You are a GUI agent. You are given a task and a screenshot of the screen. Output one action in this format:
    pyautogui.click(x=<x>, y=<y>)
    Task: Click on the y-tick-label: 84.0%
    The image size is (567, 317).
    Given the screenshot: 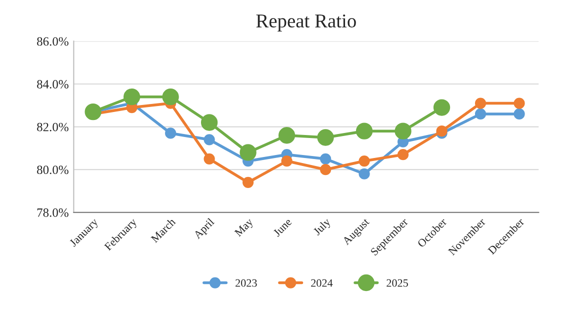 What is the action you would take?
    pyautogui.click(x=52, y=84)
    